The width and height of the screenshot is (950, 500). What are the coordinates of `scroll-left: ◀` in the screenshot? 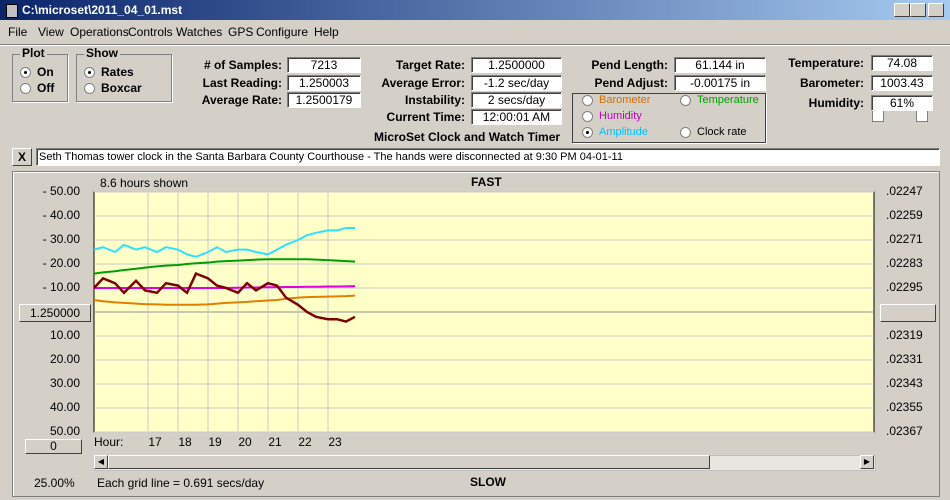 It's located at (101, 462).